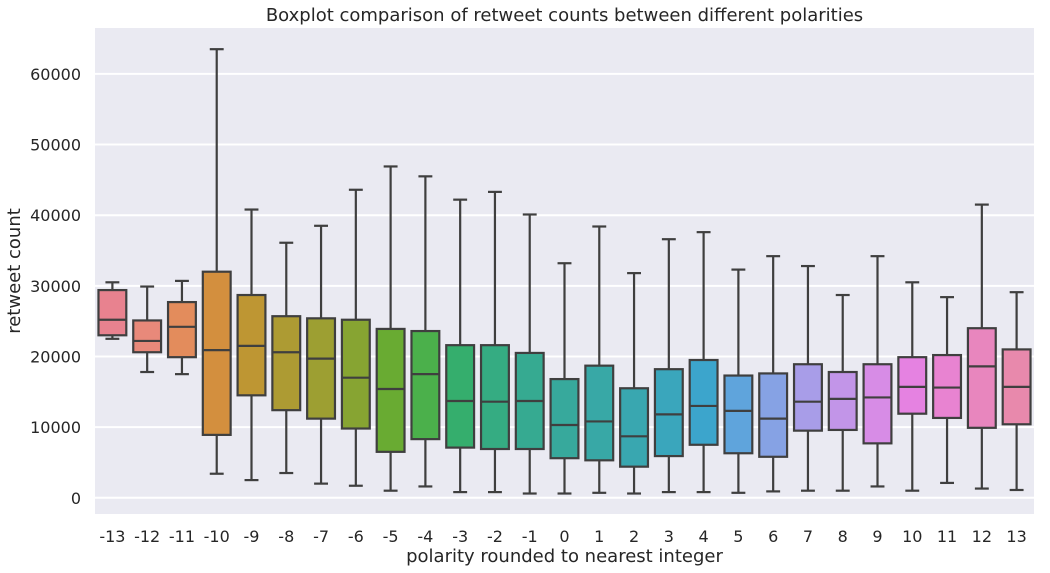  I want to click on y-tick-label: 40000, so click(55, 215).